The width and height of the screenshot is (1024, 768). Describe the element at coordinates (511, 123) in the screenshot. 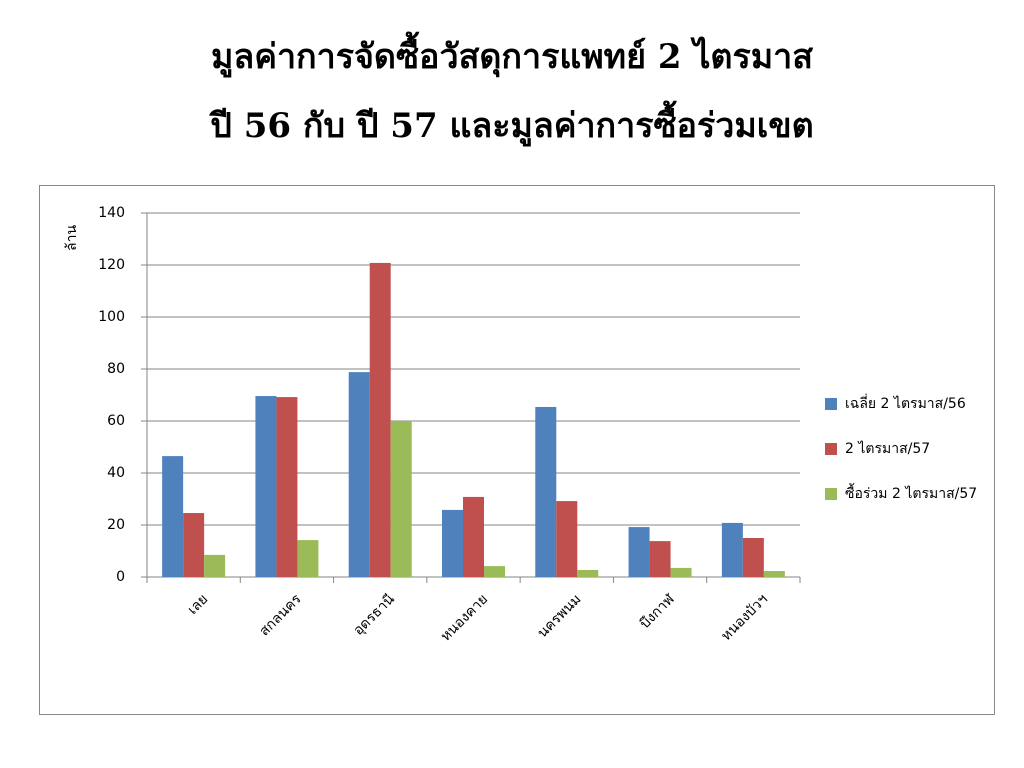

I see `chart-title: ปี 56 กับ ปี 57 และมูลค่าการซื้อร่วมเขต` at that location.